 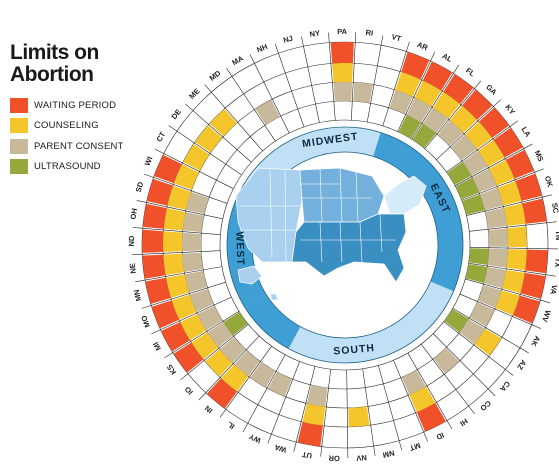 What do you see at coordinates (222, 393) in the screenshot?
I see `state-in-wait-cell` at bounding box center [222, 393].